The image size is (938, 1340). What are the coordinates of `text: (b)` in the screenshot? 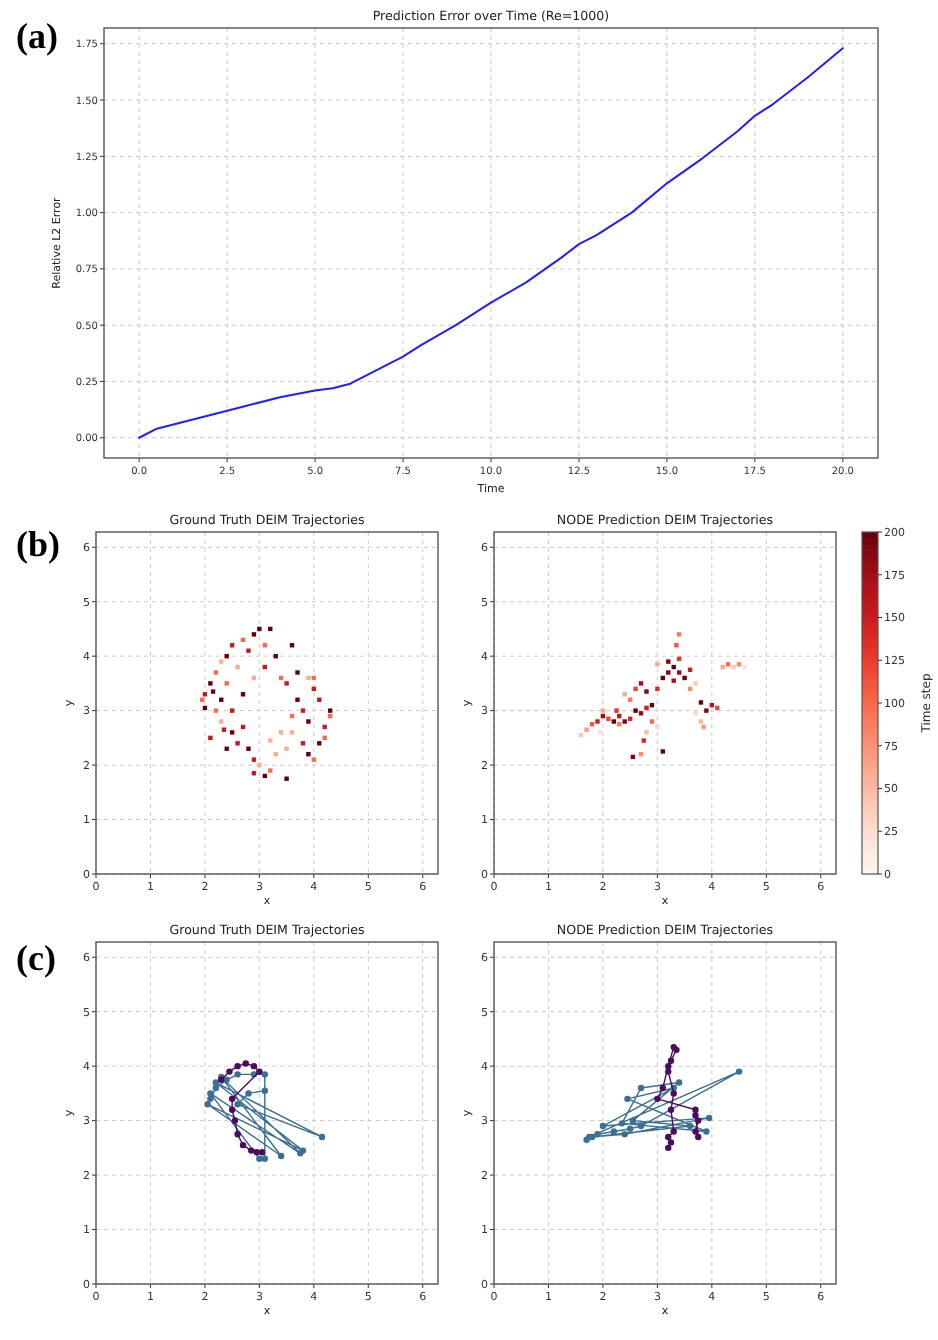 It's located at (38, 544).